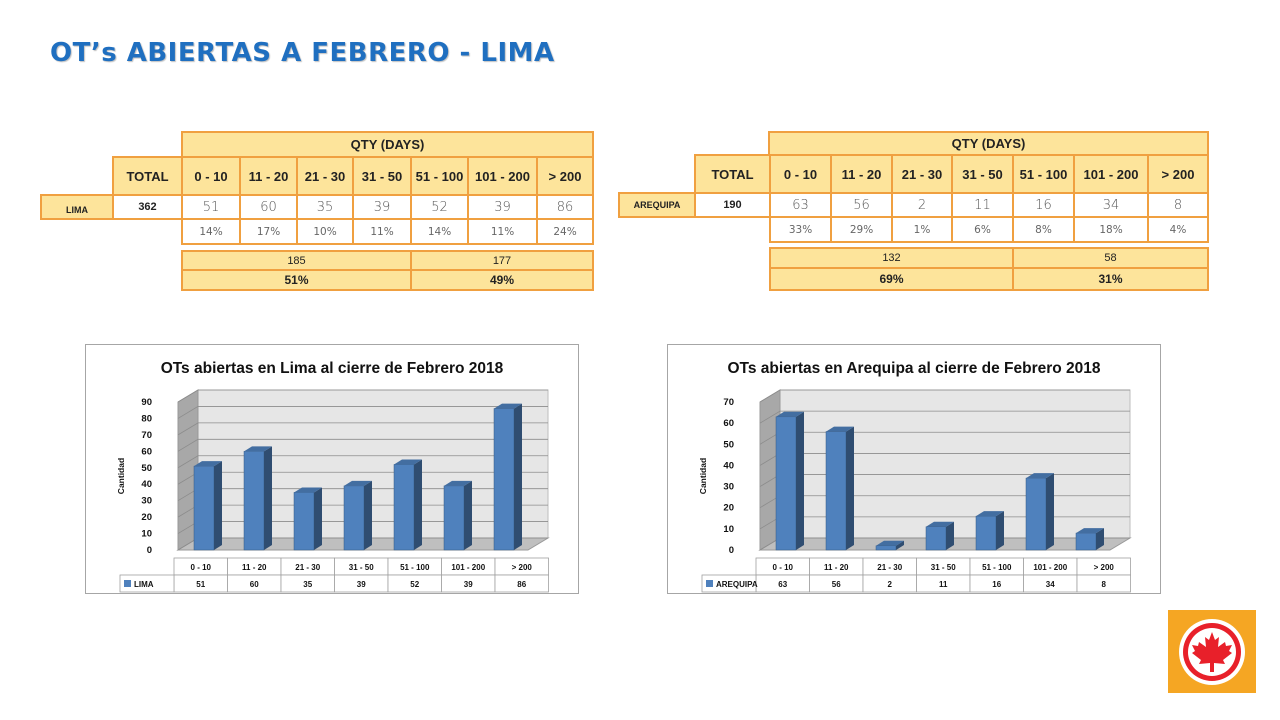 The width and height of the screenshot is (1280, 720). What do you see at coordinates (361, 584) in the screenshot?
I see `data-value-label: 39` at bounding box center [361, 584].